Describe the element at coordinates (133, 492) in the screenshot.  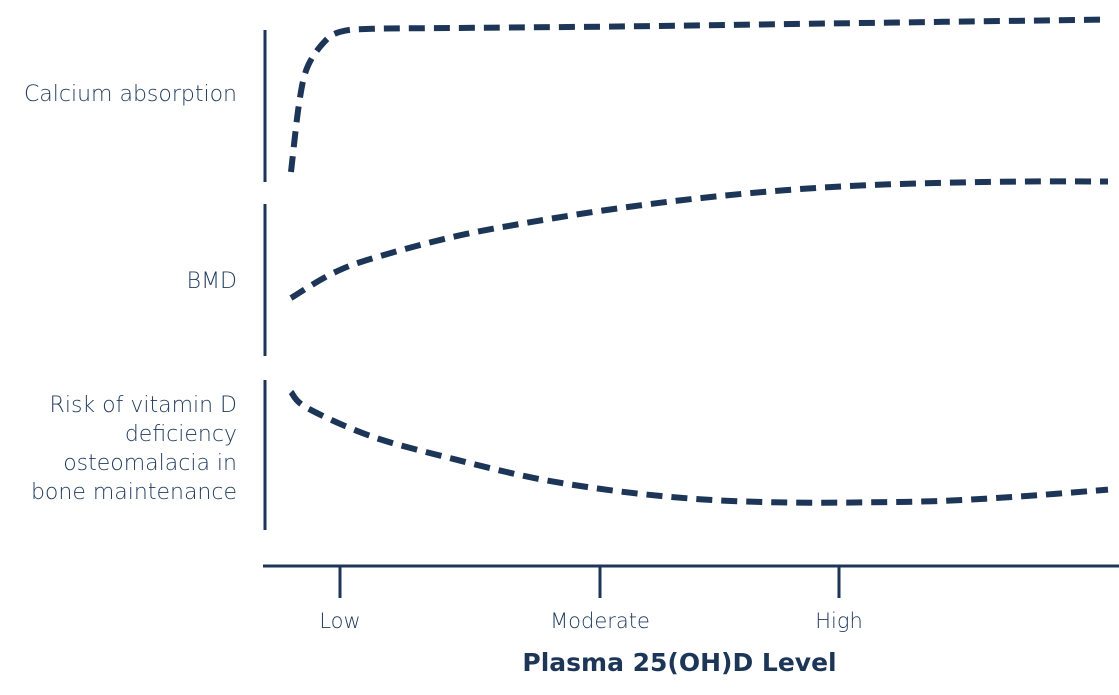
I see `panel-label-line: bone maintenance` at that location.